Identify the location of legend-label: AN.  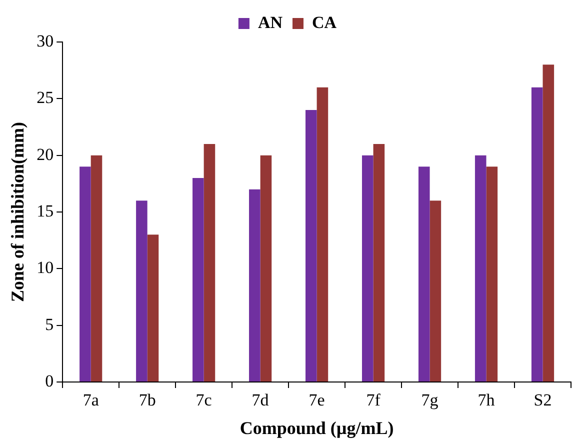
(271, 22).